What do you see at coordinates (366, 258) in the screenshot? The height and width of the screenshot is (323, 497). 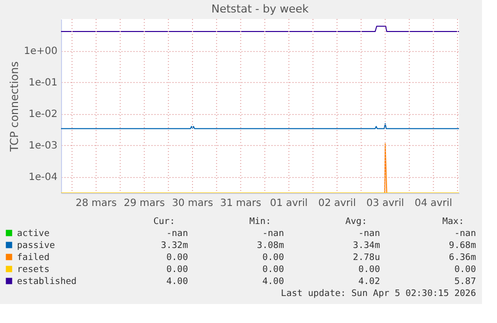 I see `text: 2.78u` at bounding box center [366, 258].